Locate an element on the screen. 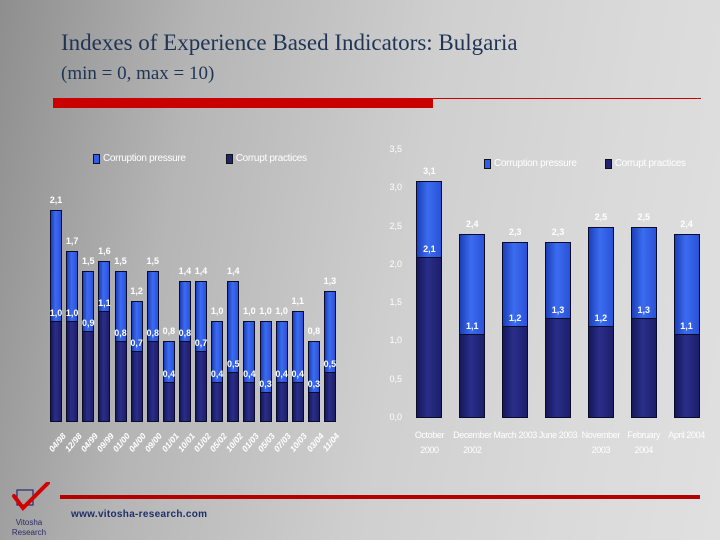 Image resolution: width=720 pixels, height=540 pixels. x-axis-label: 11/04 is located at coordinates (331, 442).